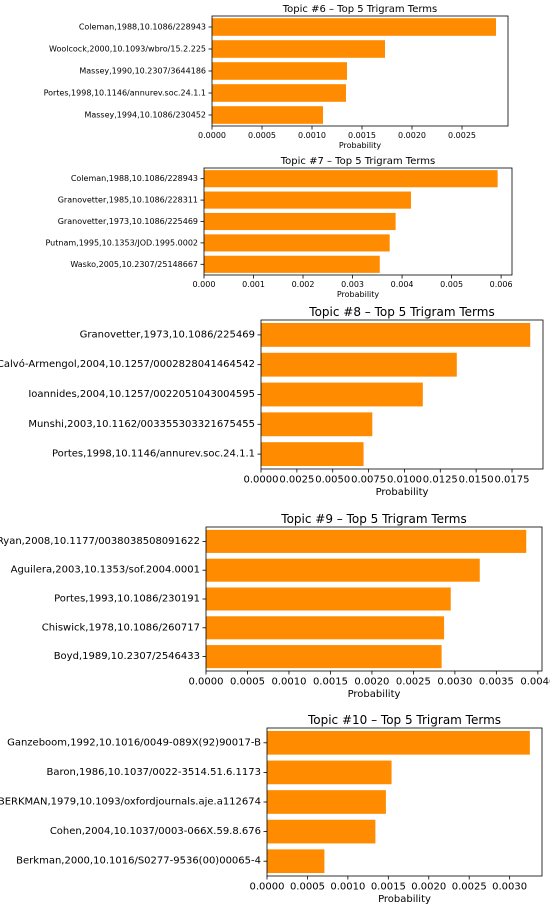 The height and width of the screenshot is (916, 550). Describe the element at coordinates (105, 570) in the screenshot. I see `y-tick-label: Aguilera,2003,10.1353/sof.2004.0001` at that location.